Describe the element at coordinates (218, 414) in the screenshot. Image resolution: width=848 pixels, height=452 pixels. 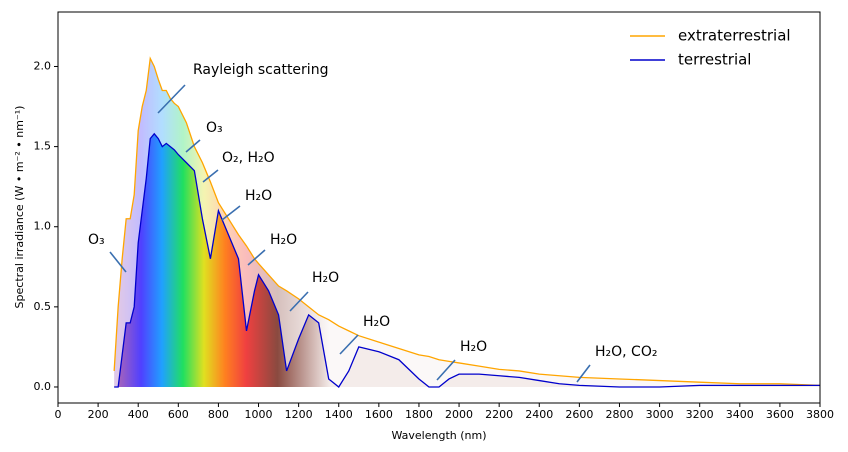
I see `x-tick-label: 800` at that location.